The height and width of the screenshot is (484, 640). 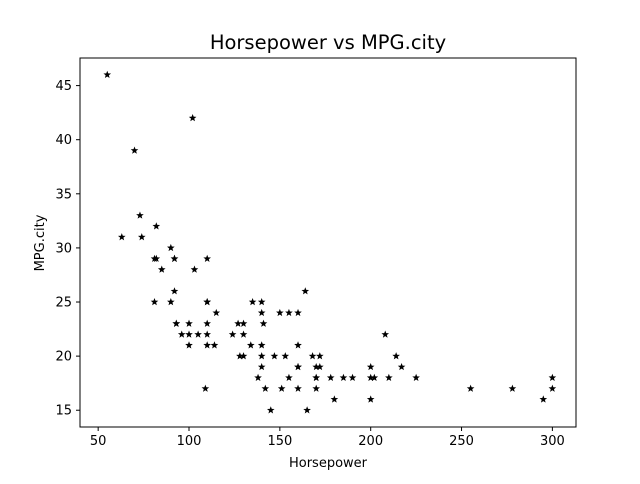 What do you see at coordinates (327, 438) in the screenshot?
I see `x-axis-ticks: 50 100 150 200 250 300` at bounding box center [327, 438].